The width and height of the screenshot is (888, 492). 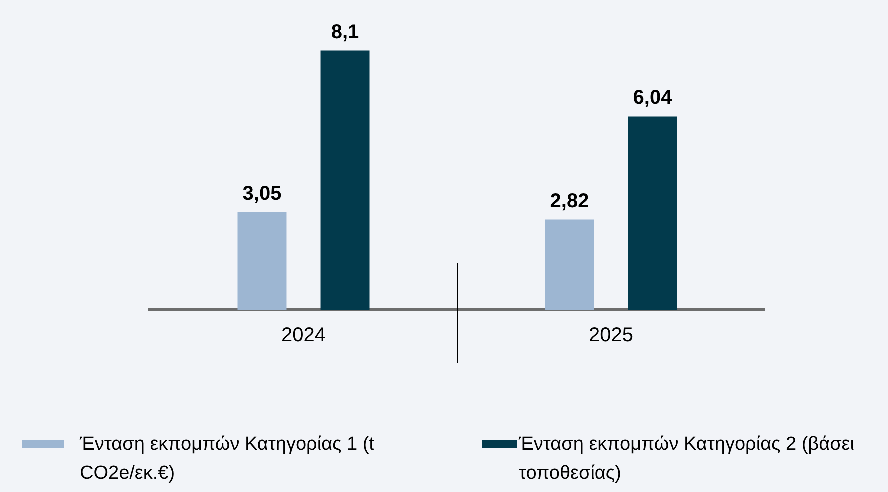 I want to click on legend-label: Ένταση εκπομπών Κατηγορίας 1 (t CO2e/εκ.€), so click(x=228, y=459).